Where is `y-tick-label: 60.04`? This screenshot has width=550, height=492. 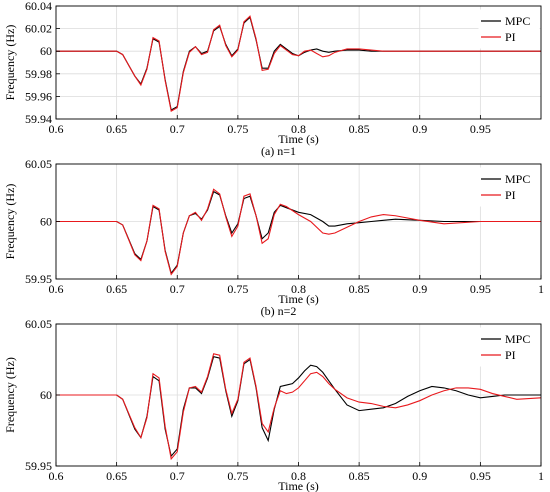
y-tick-label: 60.04 is located at coordinates (38, 6).